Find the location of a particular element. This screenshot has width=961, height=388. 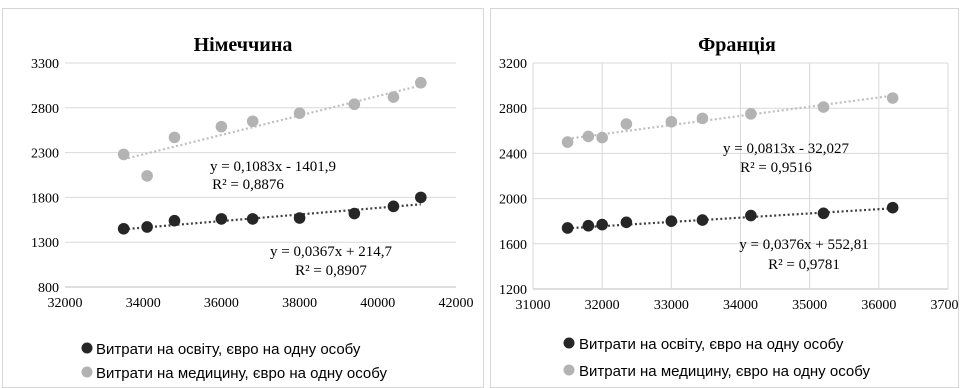

y-tick-label: 1600 is located at coordinates (513, 245).